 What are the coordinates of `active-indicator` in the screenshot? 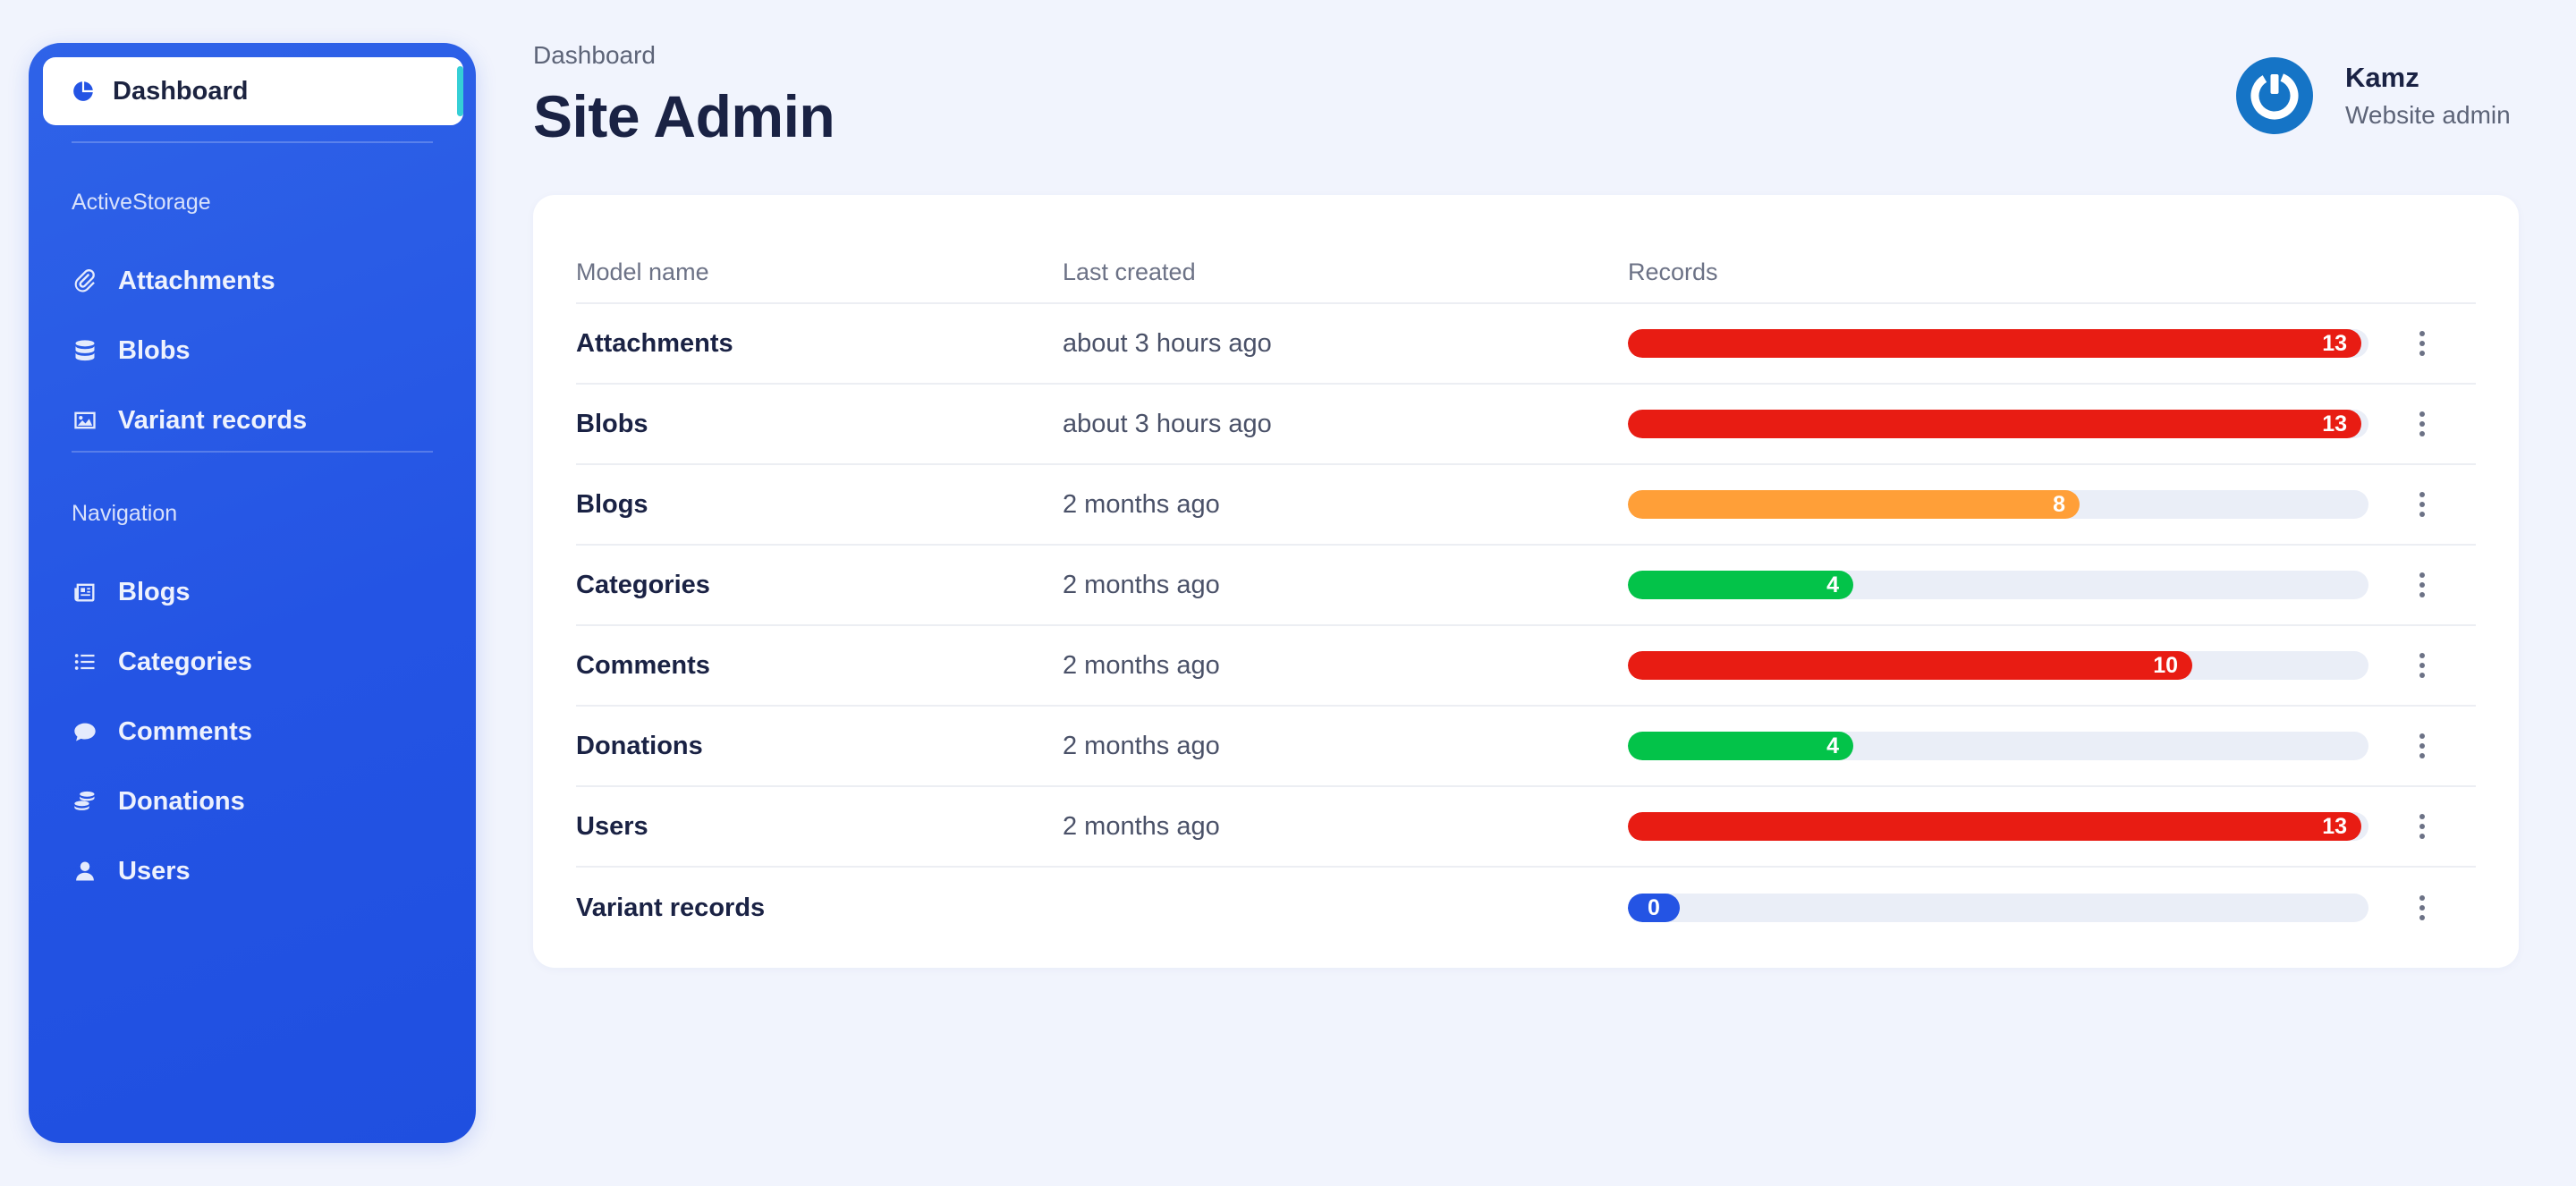 It's located at (460, 91).